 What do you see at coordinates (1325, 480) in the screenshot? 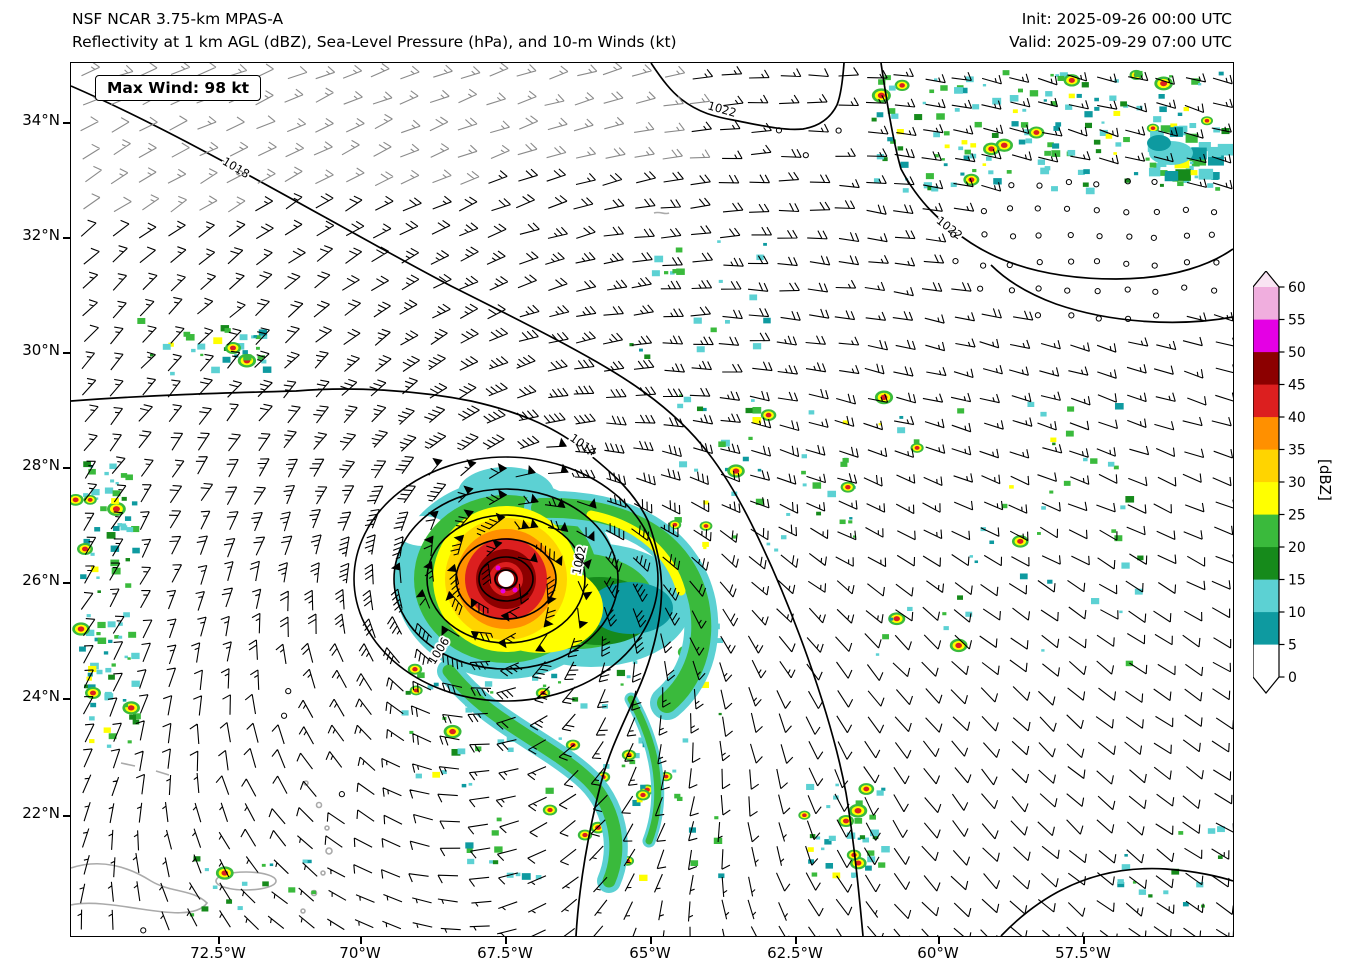
I see `colorbar-label: [dBZ]` at bounding box center [1325, 480].